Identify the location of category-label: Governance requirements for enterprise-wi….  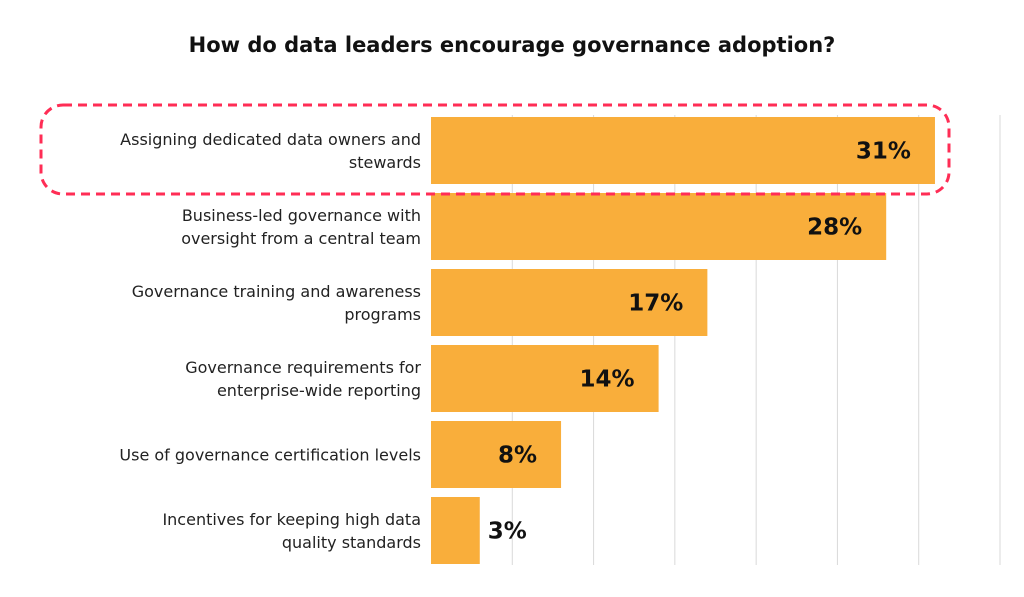
(303, 379).